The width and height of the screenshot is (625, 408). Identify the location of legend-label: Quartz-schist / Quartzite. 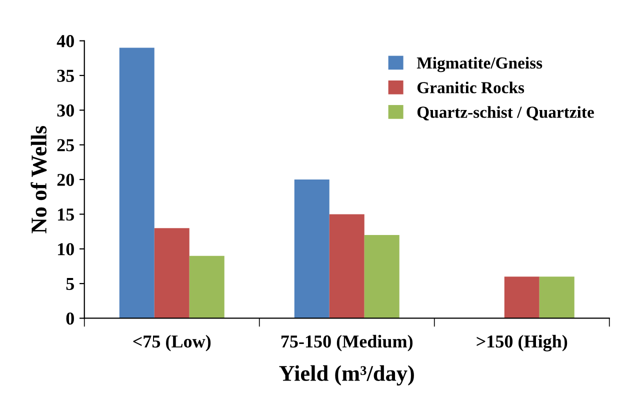
(505, 113).